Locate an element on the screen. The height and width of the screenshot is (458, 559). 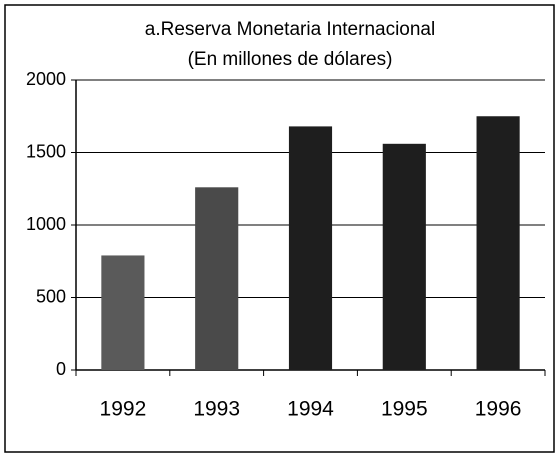
y-tick-label: 1000 is located at coordinates (46, 224).